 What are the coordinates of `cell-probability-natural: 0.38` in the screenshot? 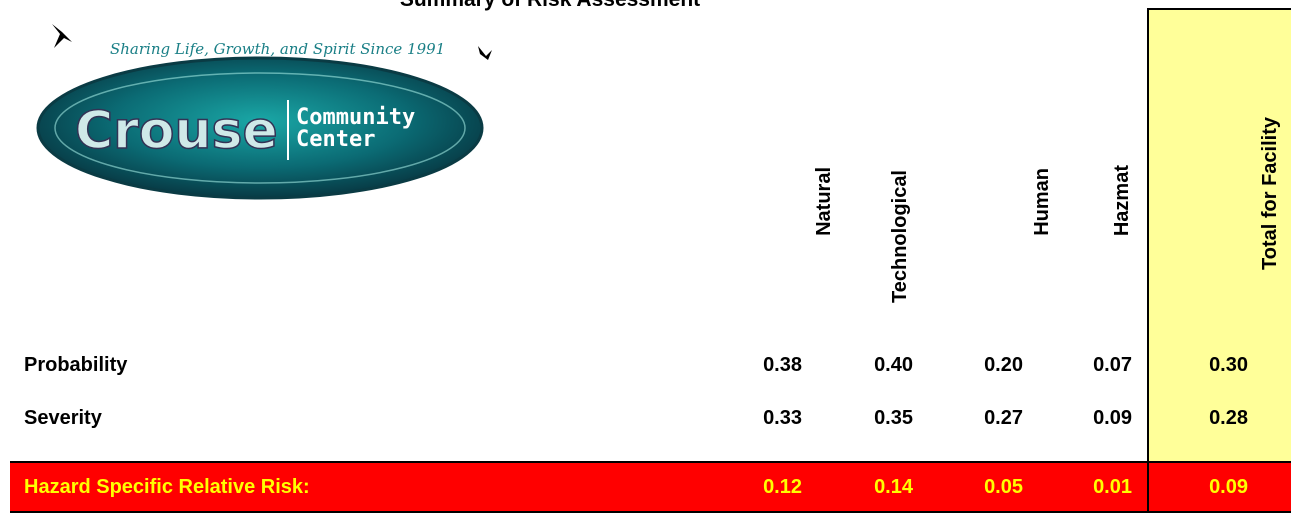 It's located at (782, 365).